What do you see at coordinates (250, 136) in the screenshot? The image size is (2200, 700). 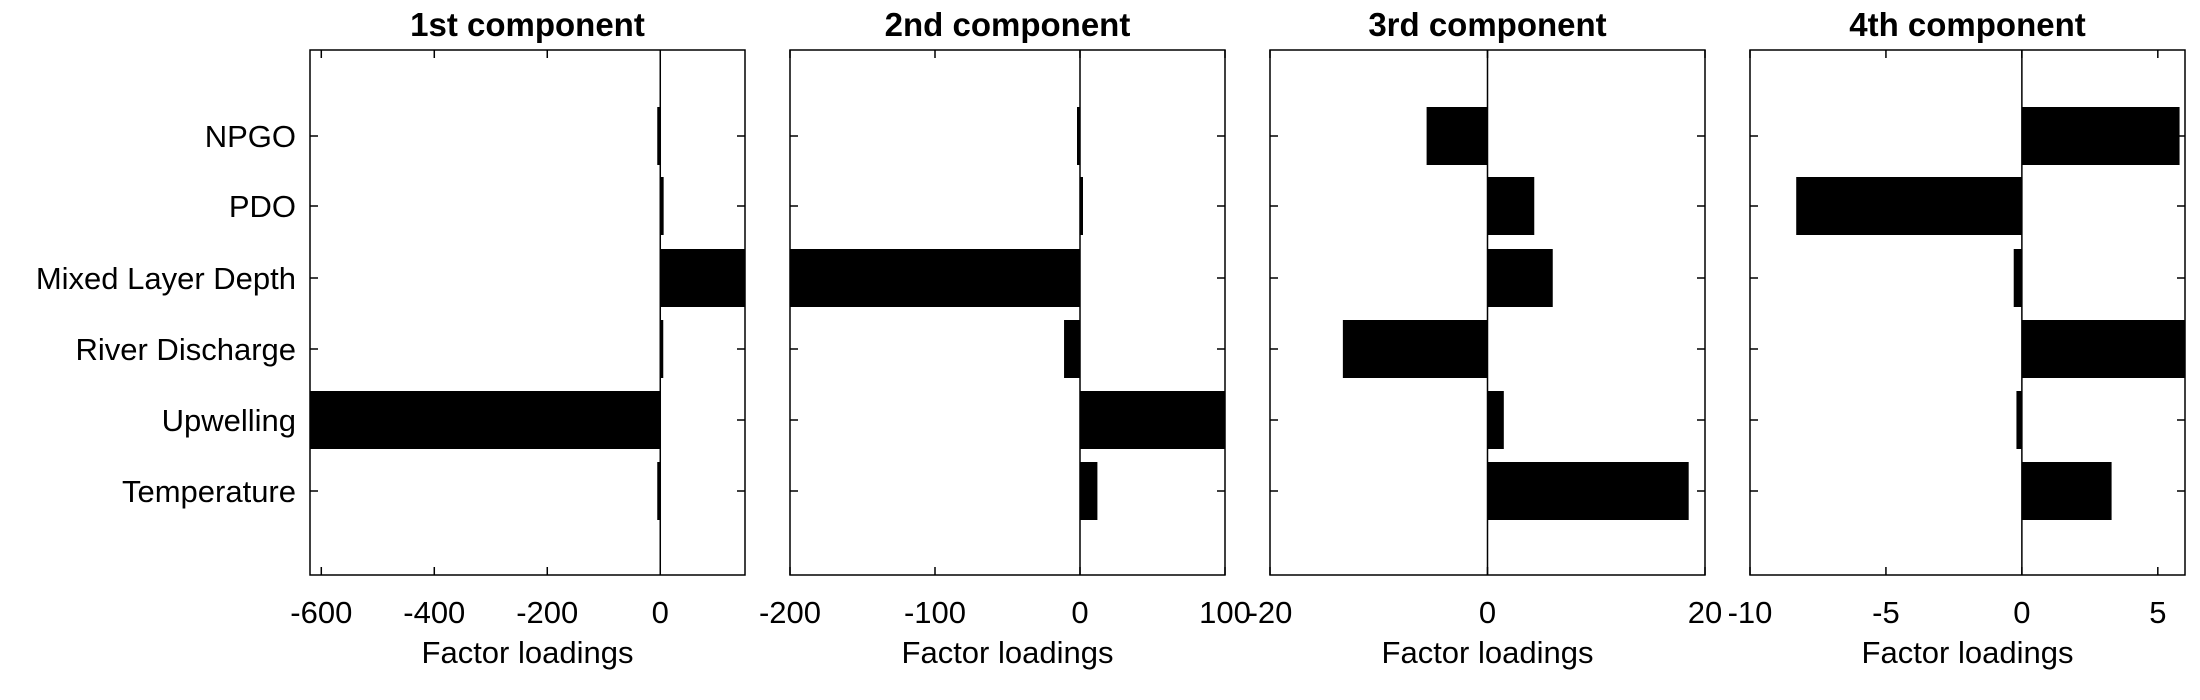 I see `category-label: NPGO` at bounding box center [250, 136].